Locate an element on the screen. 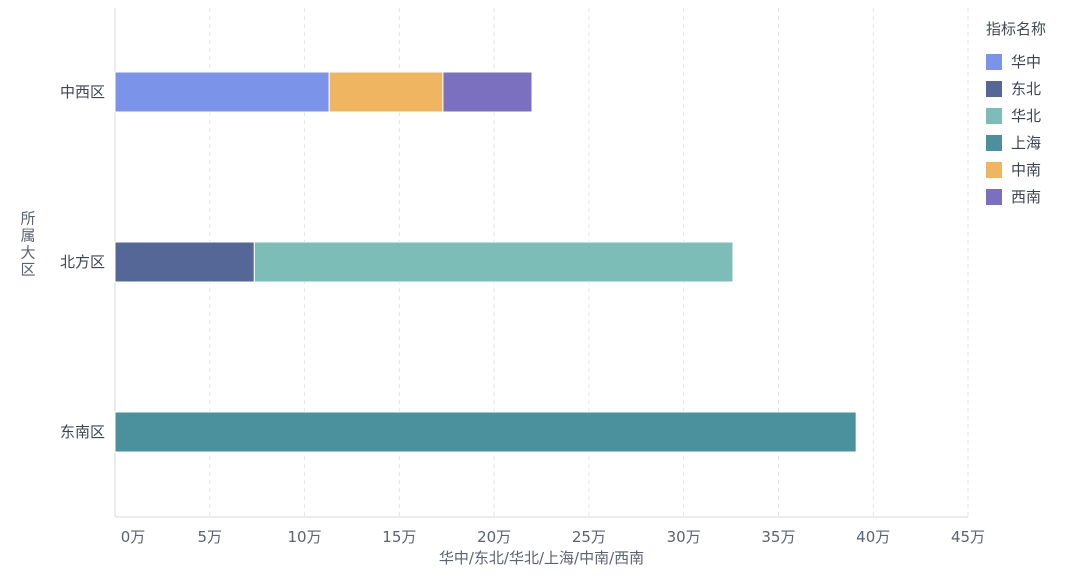  y-axis-title: 所属大区 is located at coordinates (27, 244).